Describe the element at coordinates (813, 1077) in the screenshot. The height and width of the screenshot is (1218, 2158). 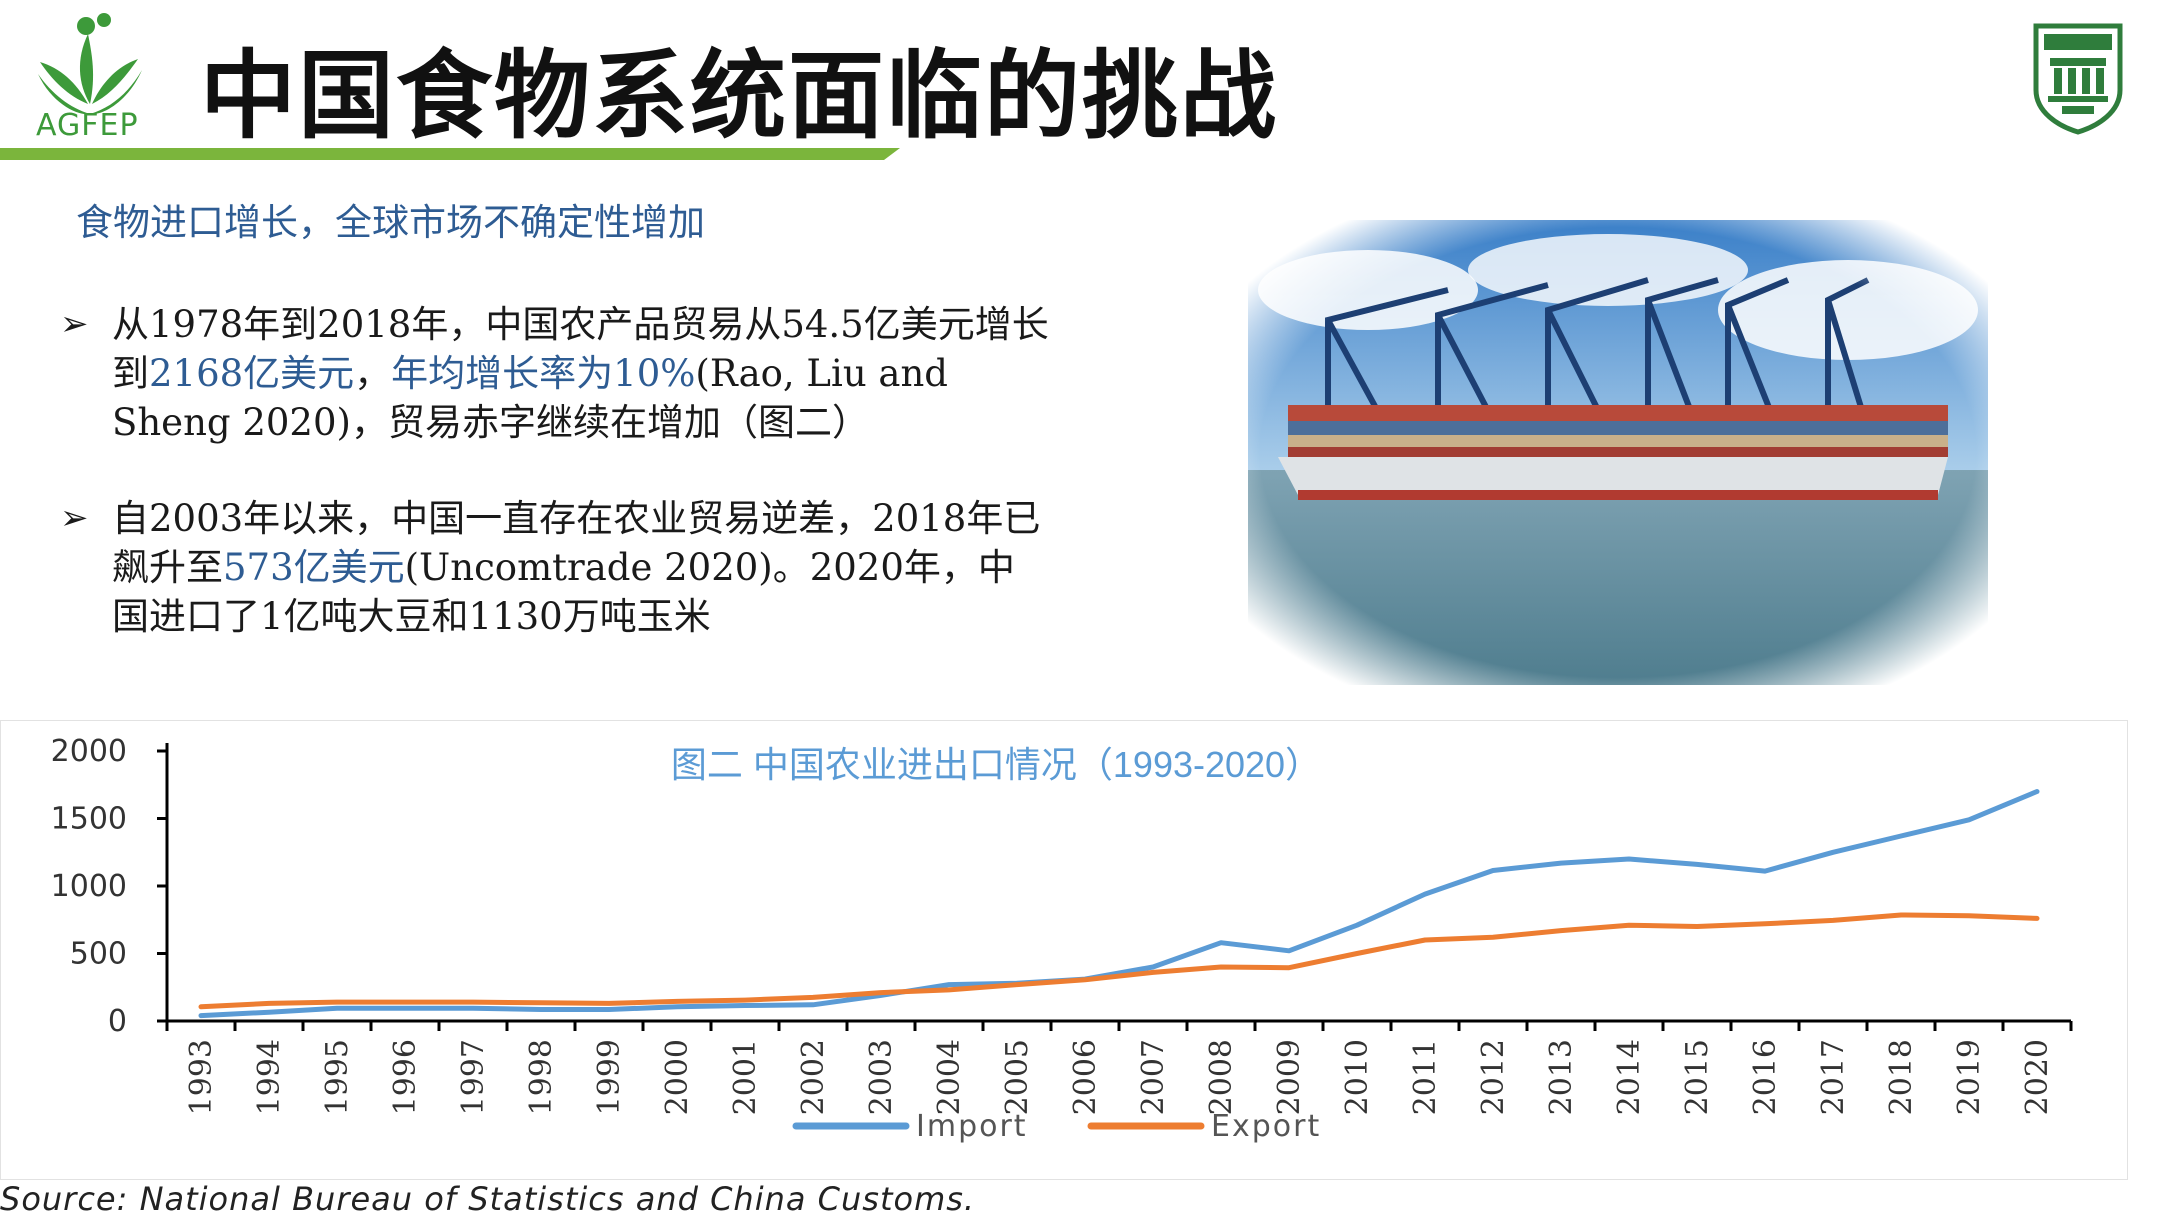
I see `x-tick-label: 2002` at that location.